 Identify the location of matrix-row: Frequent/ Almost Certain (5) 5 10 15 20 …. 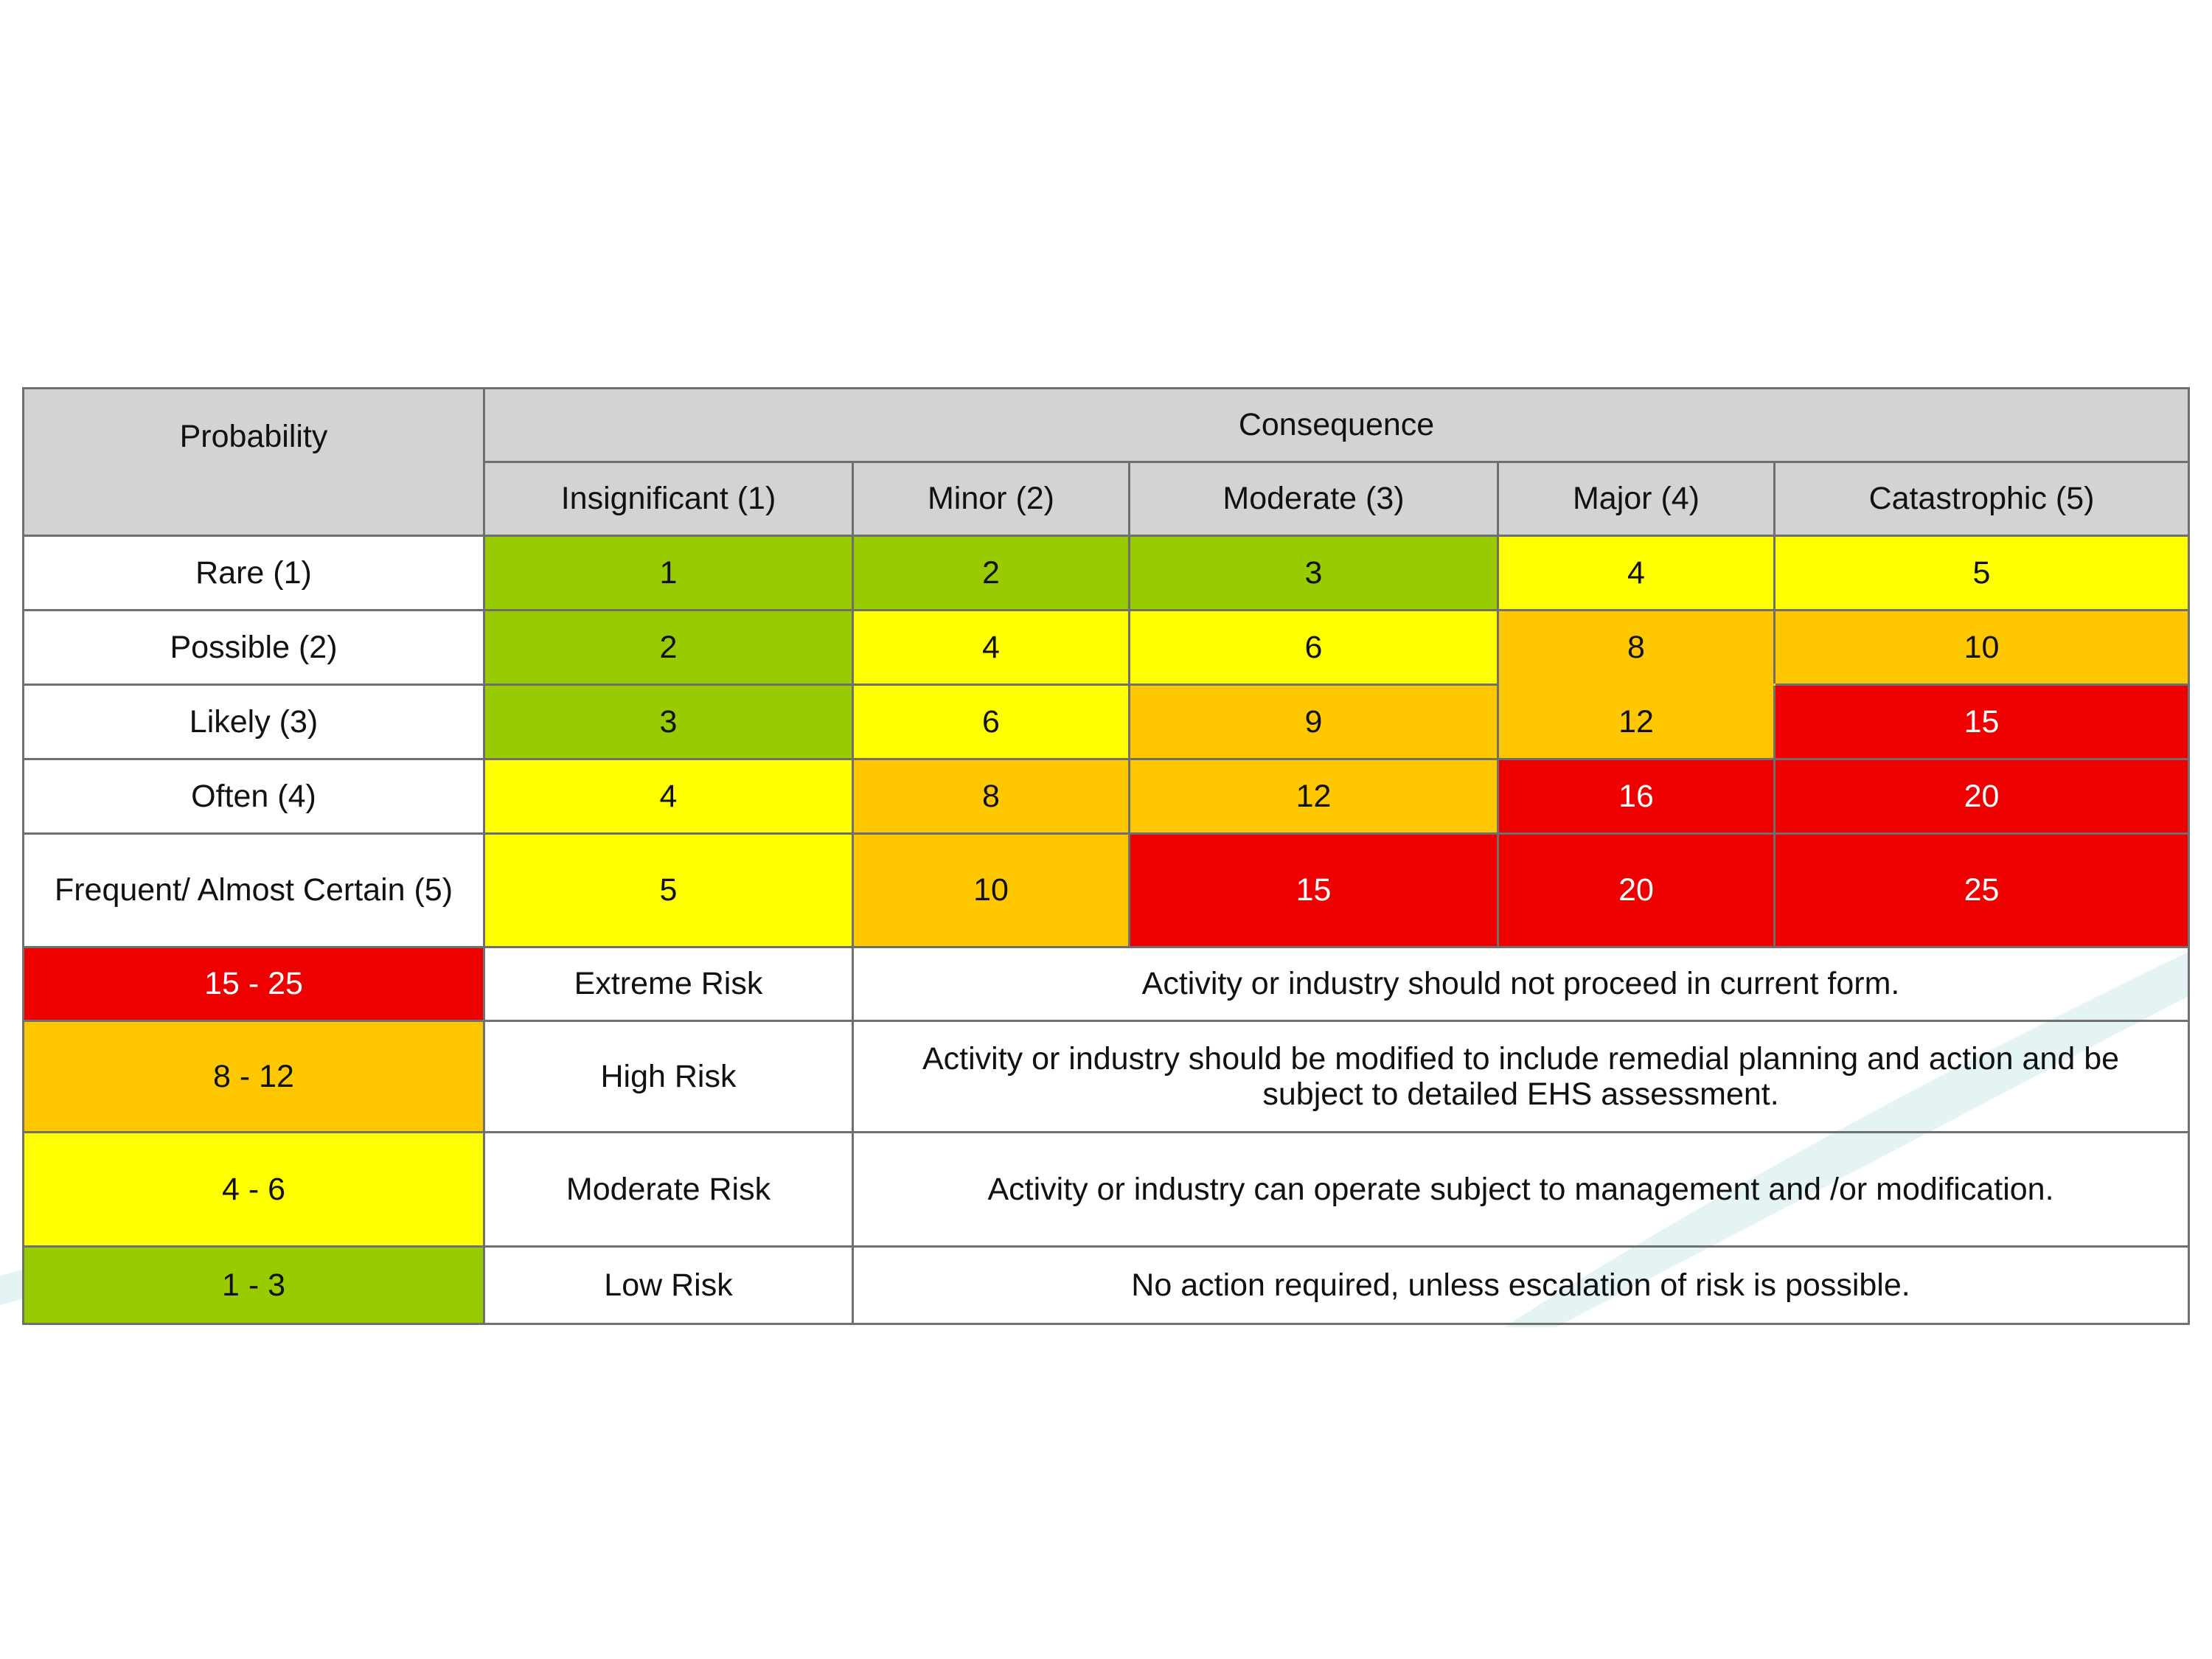
(1106, 890).